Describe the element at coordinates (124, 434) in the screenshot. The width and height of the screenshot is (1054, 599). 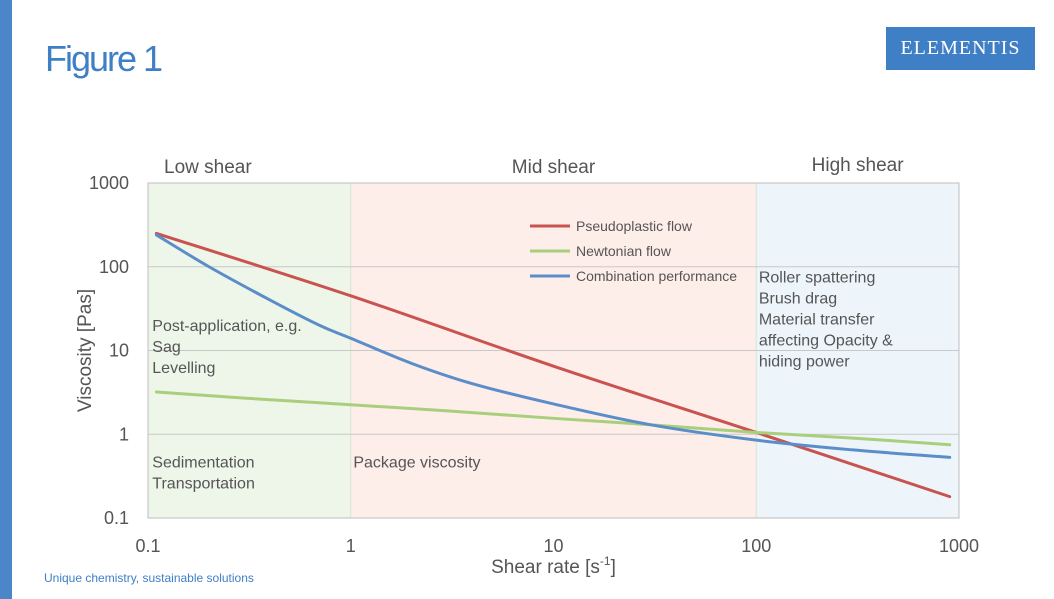
I see `y-tick-label: 1` at that location.